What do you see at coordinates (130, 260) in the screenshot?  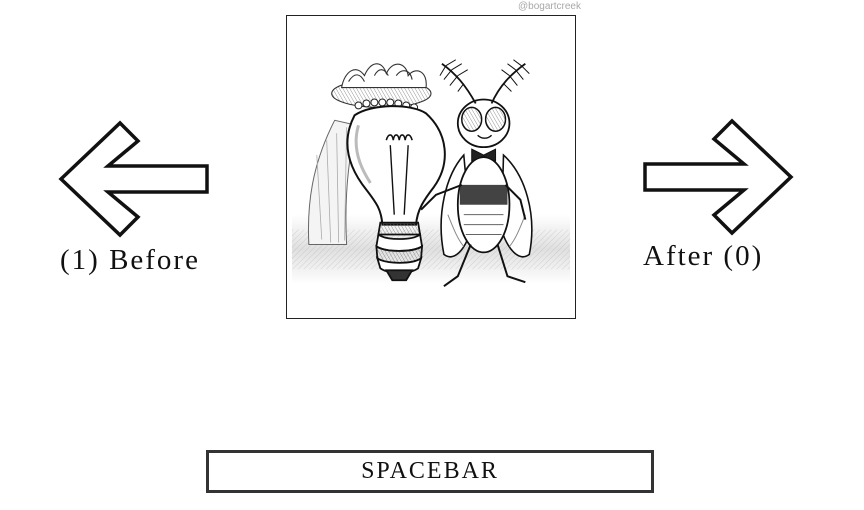 I see `before-label: (1) Before` at bounding box center [130, 260].